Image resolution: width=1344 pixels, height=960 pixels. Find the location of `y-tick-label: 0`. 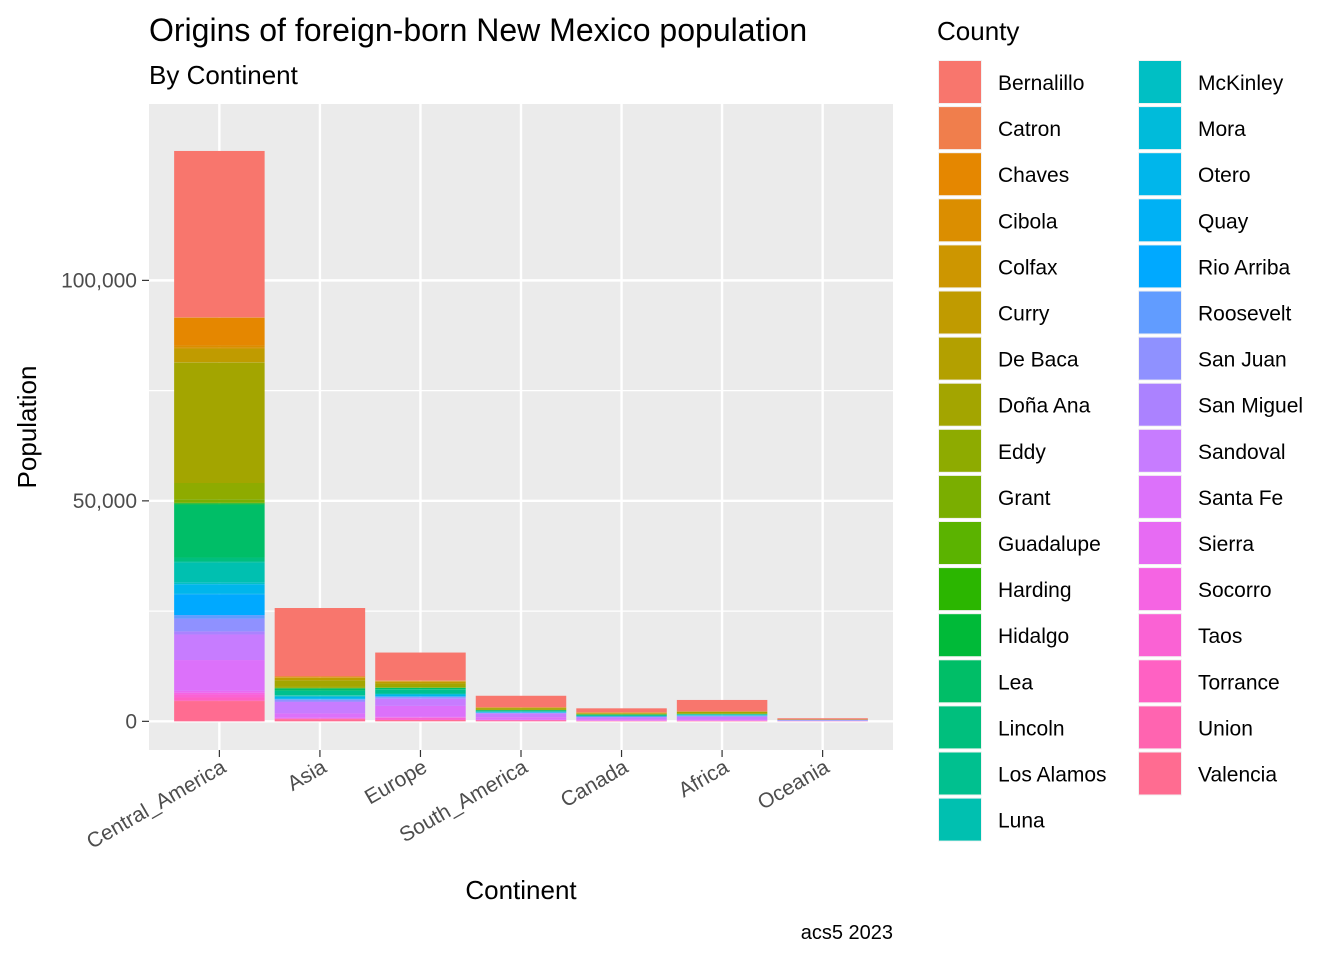

y-tick-label: 0 is located at coordinates (131, 721).